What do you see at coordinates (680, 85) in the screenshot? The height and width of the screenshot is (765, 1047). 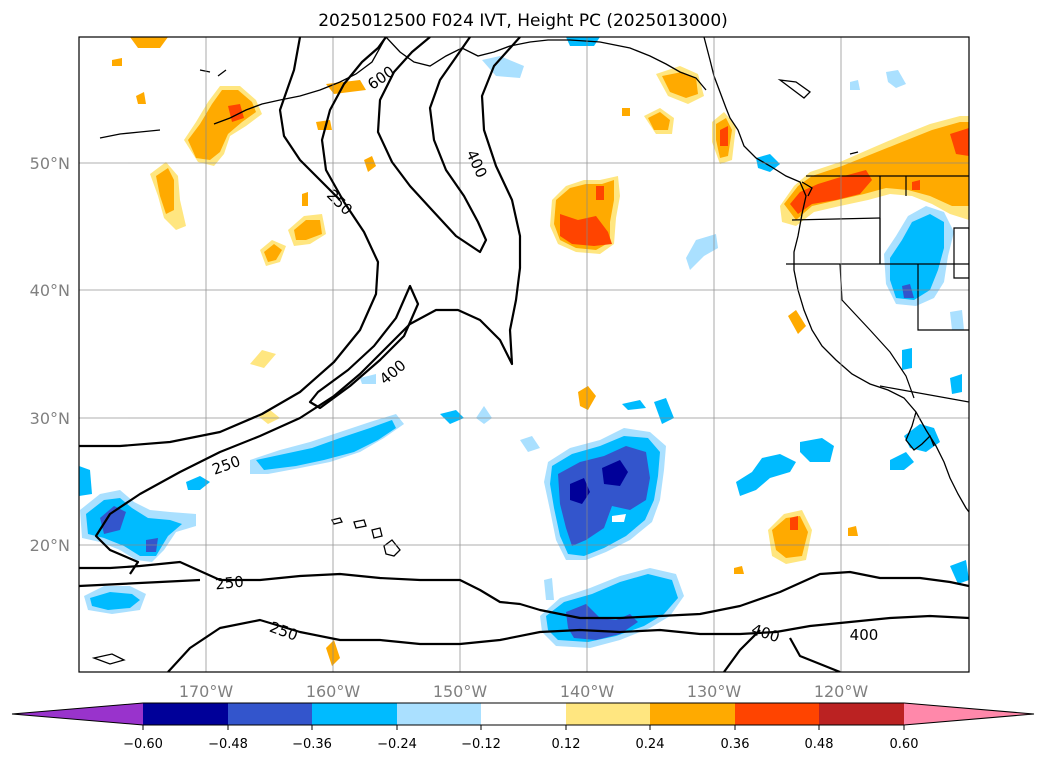 I see `pos-small-15b` at bounding box center [680, 85].